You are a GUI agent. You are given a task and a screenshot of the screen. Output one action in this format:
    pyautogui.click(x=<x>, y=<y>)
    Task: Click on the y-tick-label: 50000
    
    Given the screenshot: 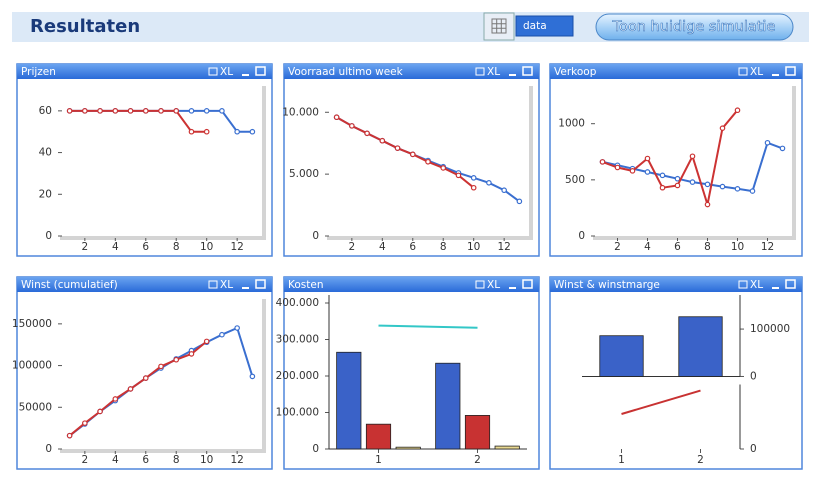 What is the action you would take?
    pyautogui.click(x=35, y=407)
    